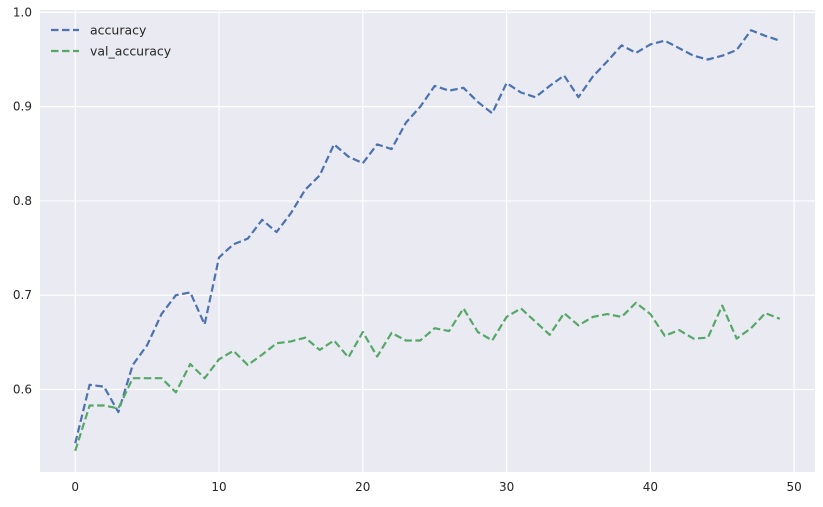 Image resolution: width=823 pixels, height=507 pixels. I want to click on x-tick-label: 0, so click(75, 487).